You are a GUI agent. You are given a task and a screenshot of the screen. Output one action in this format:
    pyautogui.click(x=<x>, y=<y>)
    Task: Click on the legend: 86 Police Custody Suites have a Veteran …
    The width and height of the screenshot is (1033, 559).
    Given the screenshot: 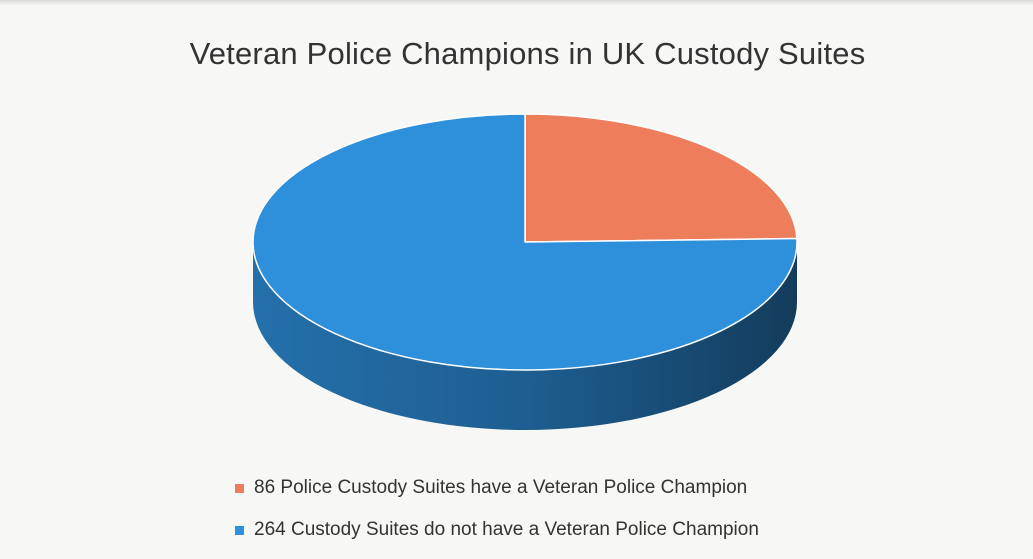 What is the action you would take?
    pyautogui.click(x=585, y=517)
    